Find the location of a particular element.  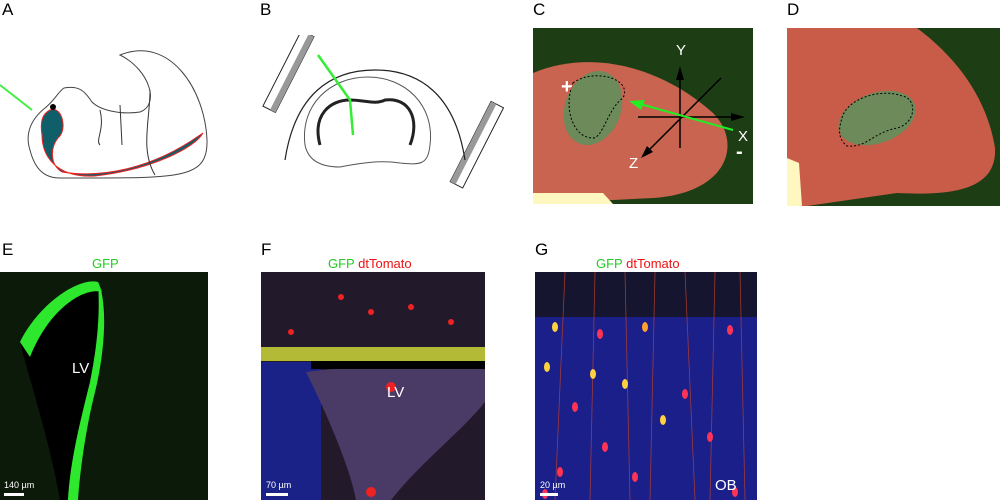

scalebar-label: 140 µm is located at coordinates (19, 485).